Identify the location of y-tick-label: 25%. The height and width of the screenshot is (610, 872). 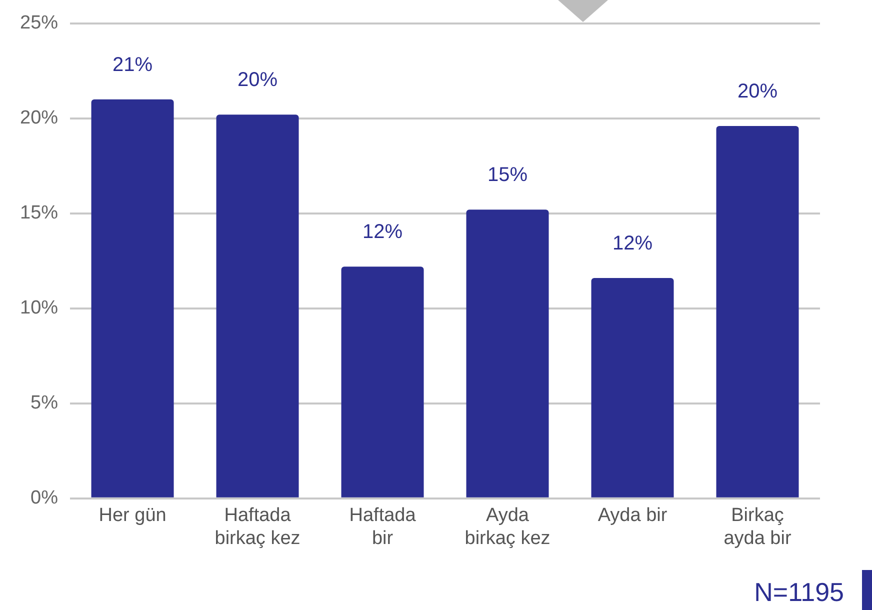
(39, 23).